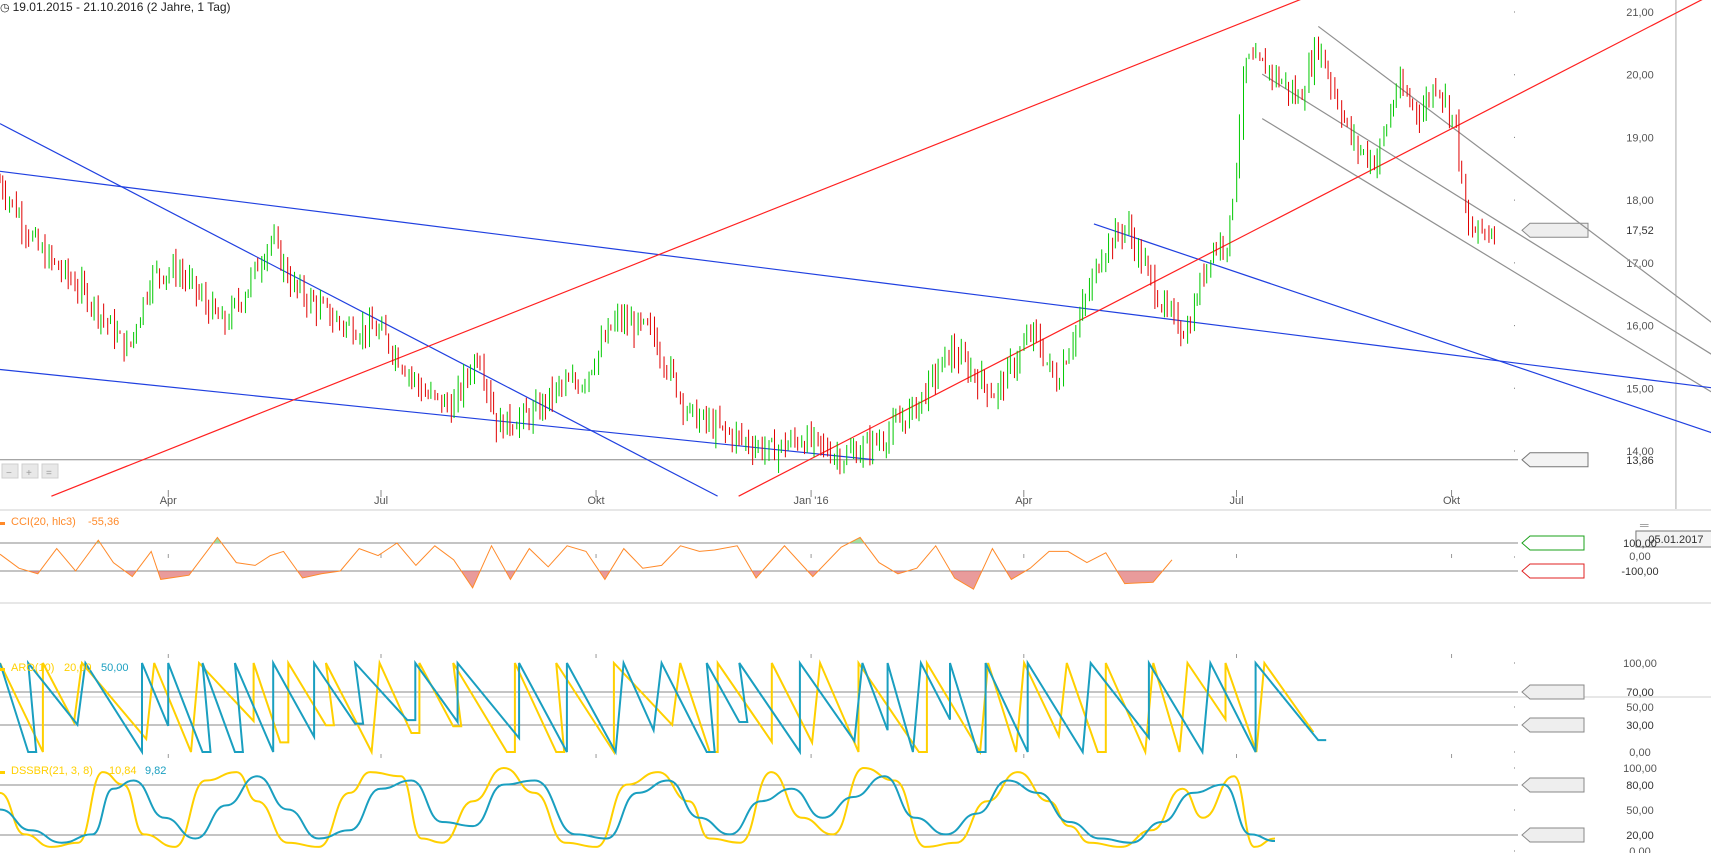 Image resolution: width=1711 pixels, height=853 pixels. Describe the element at coordinates (49, 473) in the screenshot. I see `reset-icon: =` at that location.